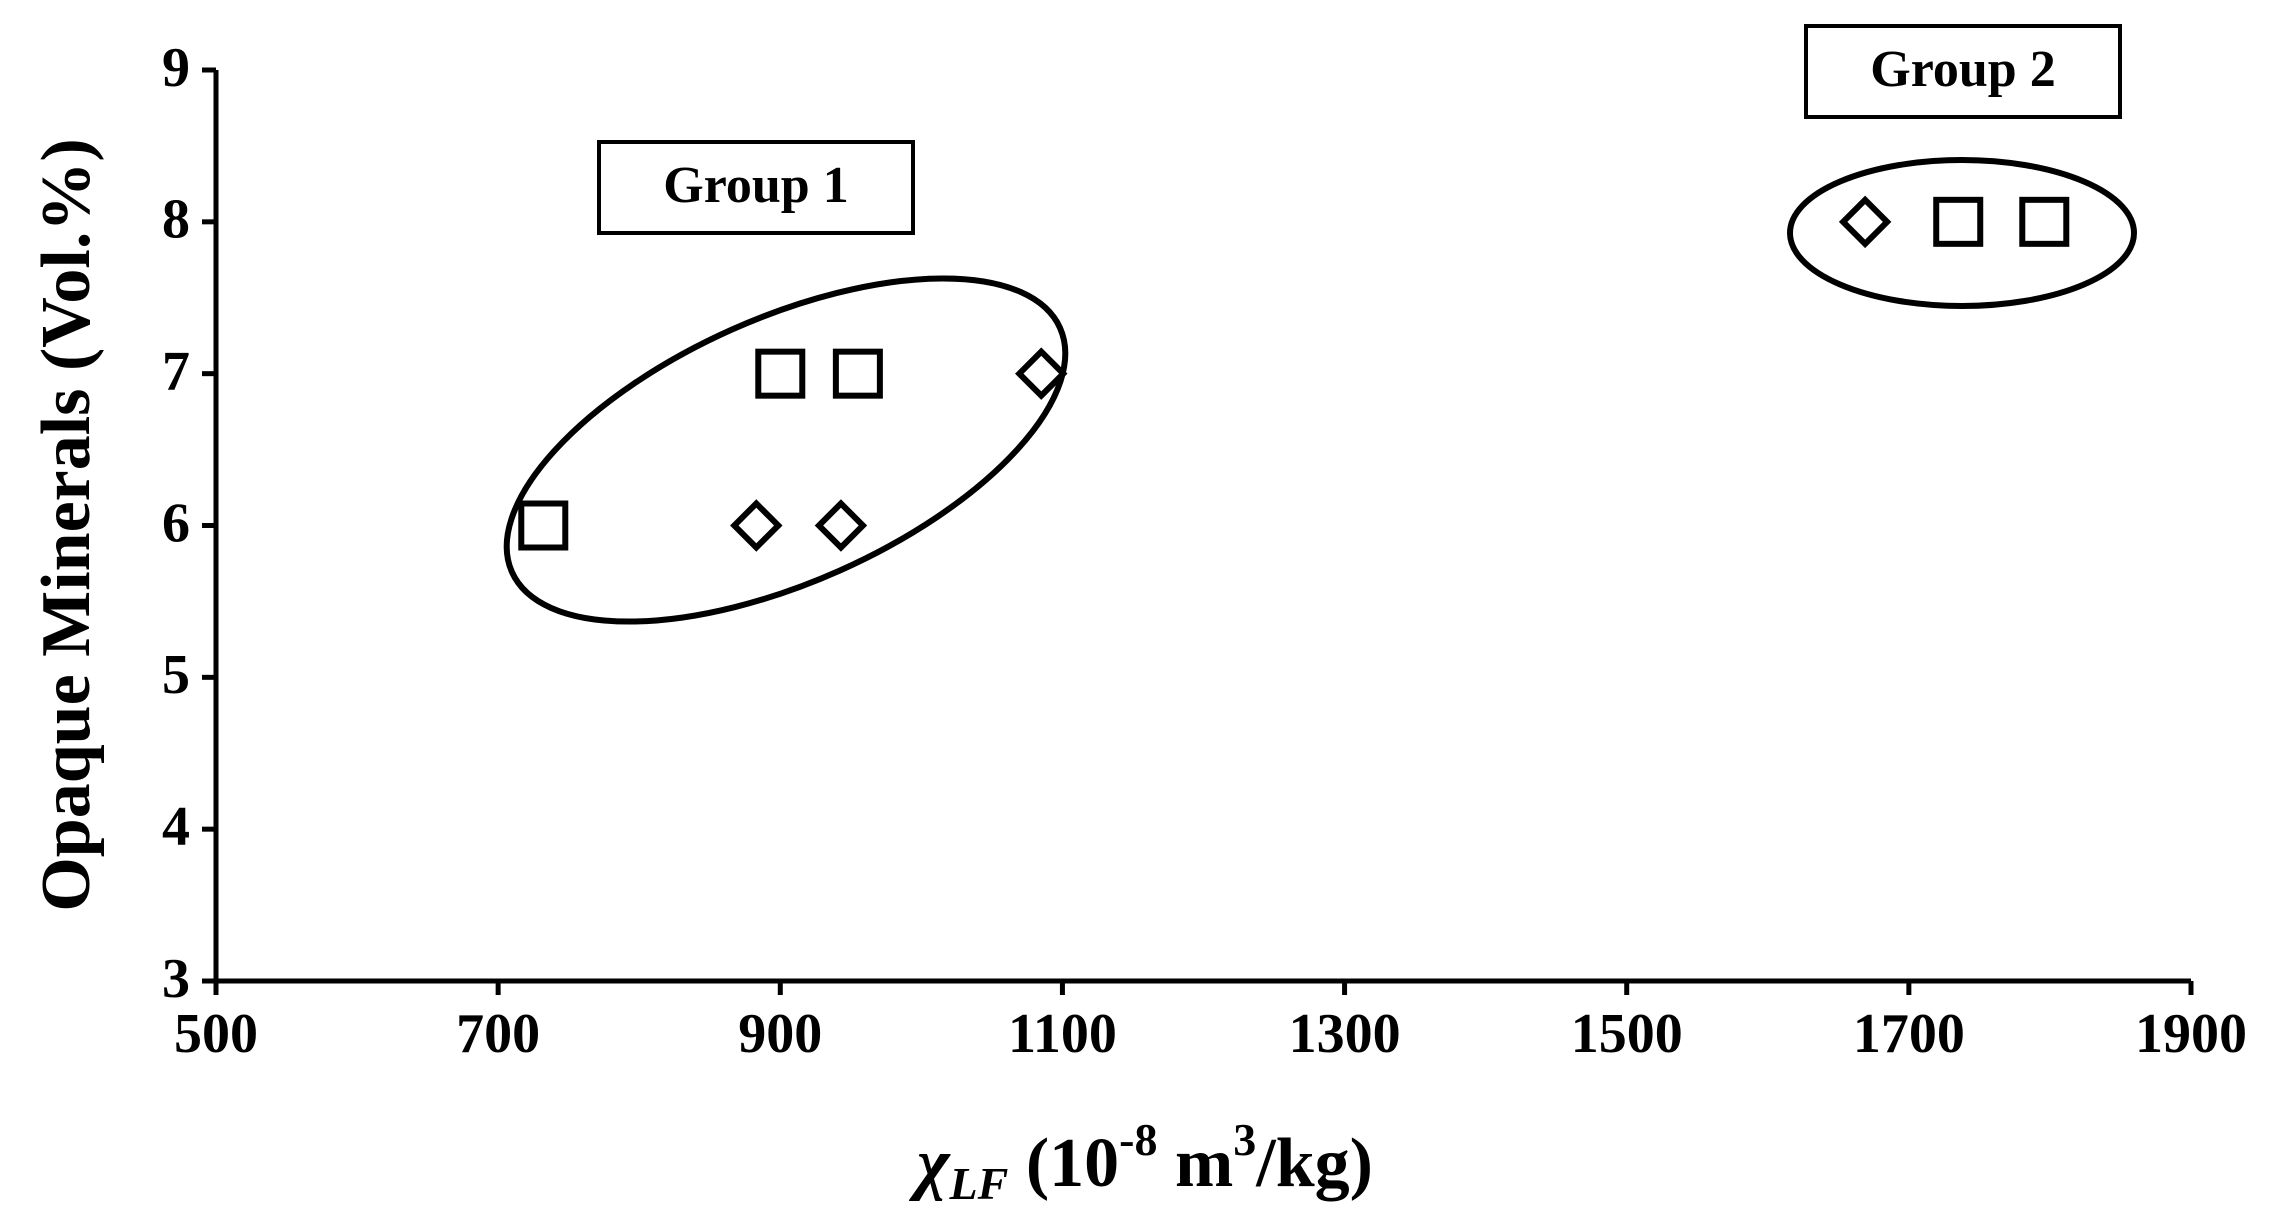 The width and height of the screenshot is (2279, 1215). What do you see at coordinates (176, 68) in the screenshot?
I see `y-tick-label: 9` at bounding box center [176, 68].